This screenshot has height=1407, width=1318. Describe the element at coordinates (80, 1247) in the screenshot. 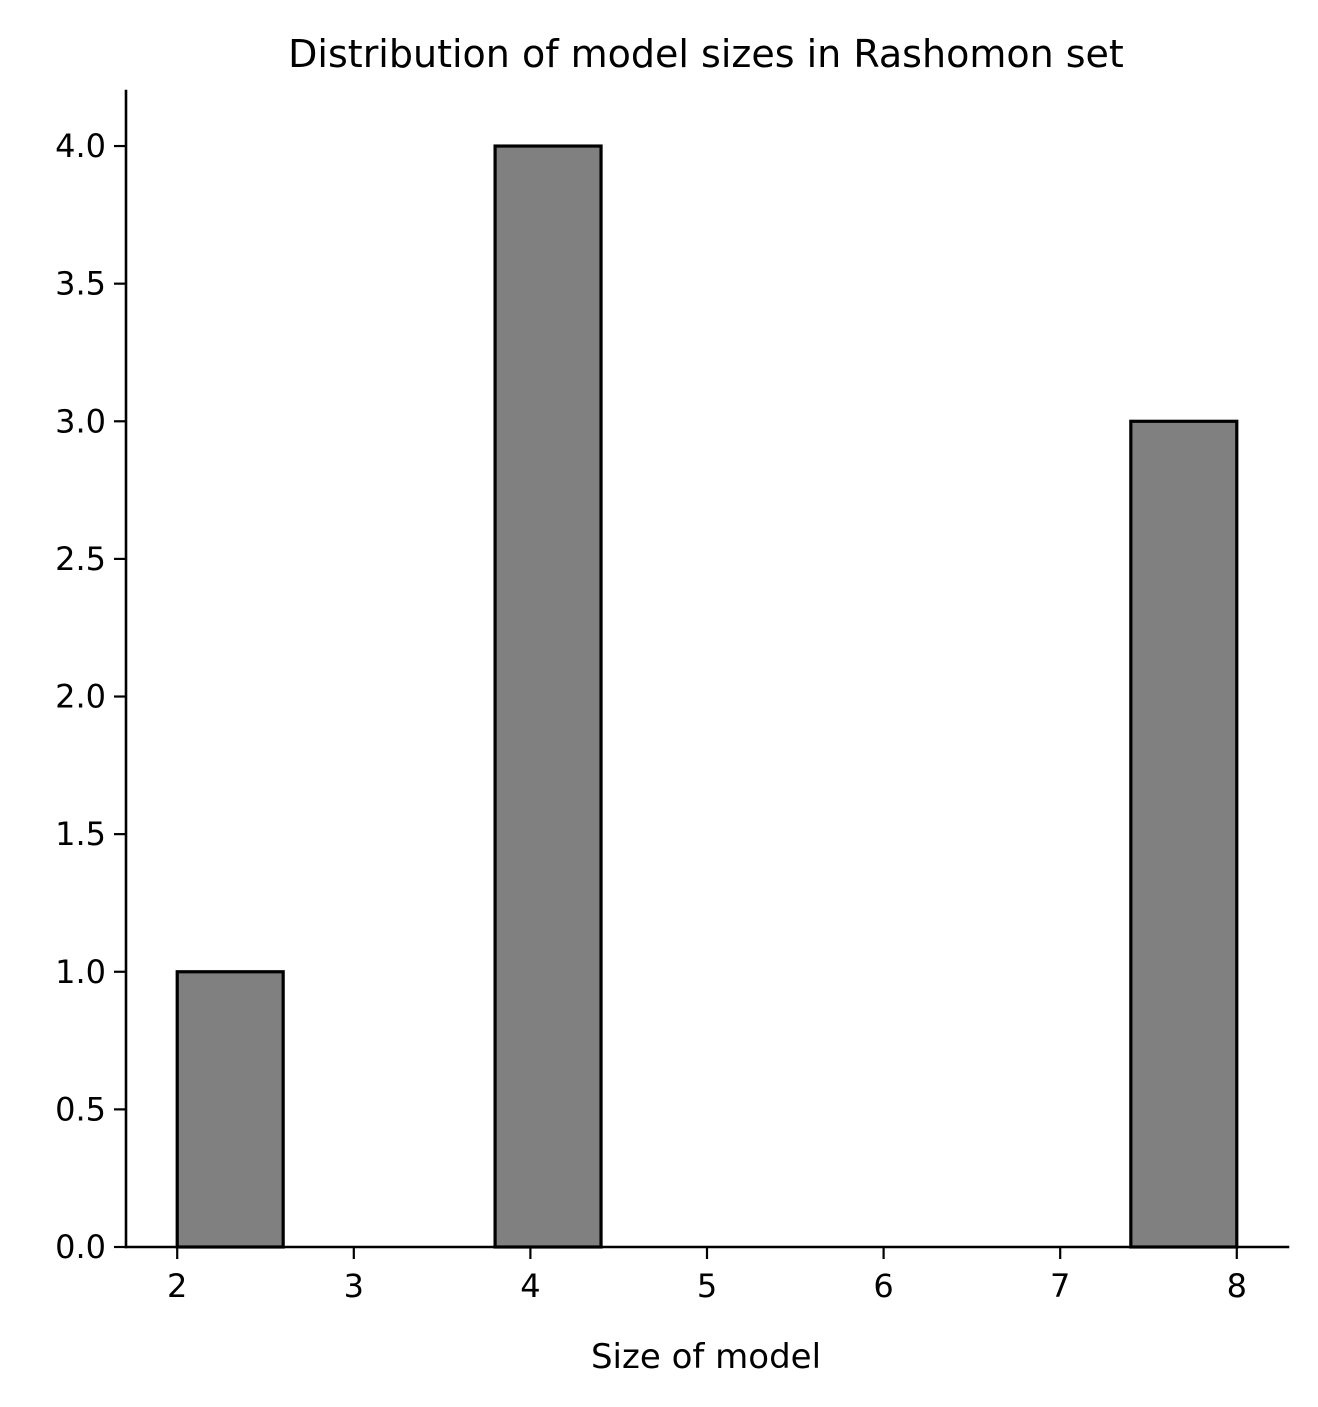

I see `y-tick-label: 0.0` at that location.